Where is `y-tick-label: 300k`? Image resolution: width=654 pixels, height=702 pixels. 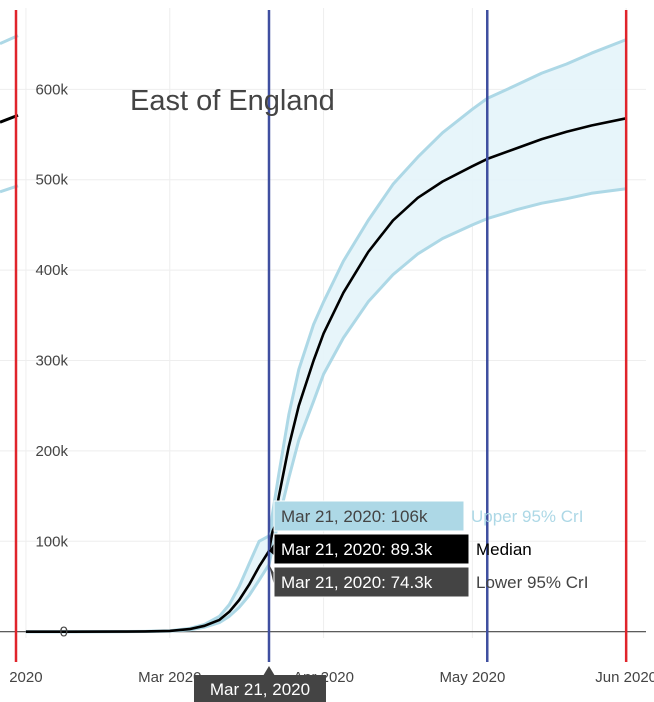 y-tick-label: 300k is located at coordinates (51, 361).